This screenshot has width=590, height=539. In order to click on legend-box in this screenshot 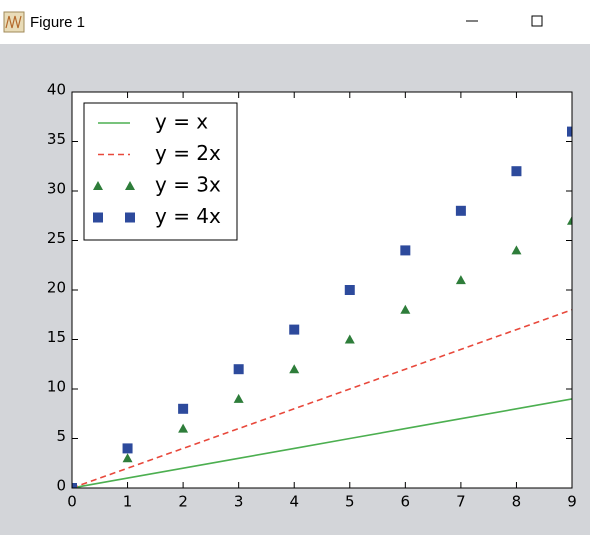, I will do `click(160, 171)`.